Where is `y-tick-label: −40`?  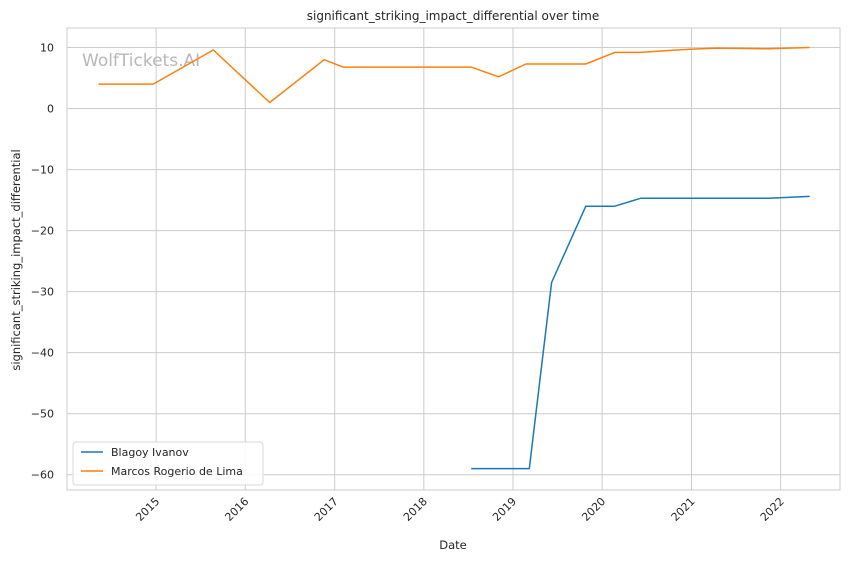
y-tick-label: −40 is located at coordinates (42, 353).